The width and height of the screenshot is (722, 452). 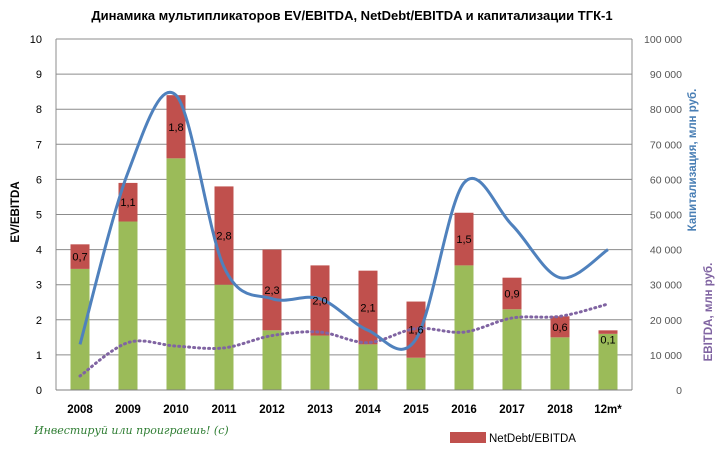 I want to click on y2-axis-label-capitalization: Капитализация, млн руб., so click(x=693, y=160).